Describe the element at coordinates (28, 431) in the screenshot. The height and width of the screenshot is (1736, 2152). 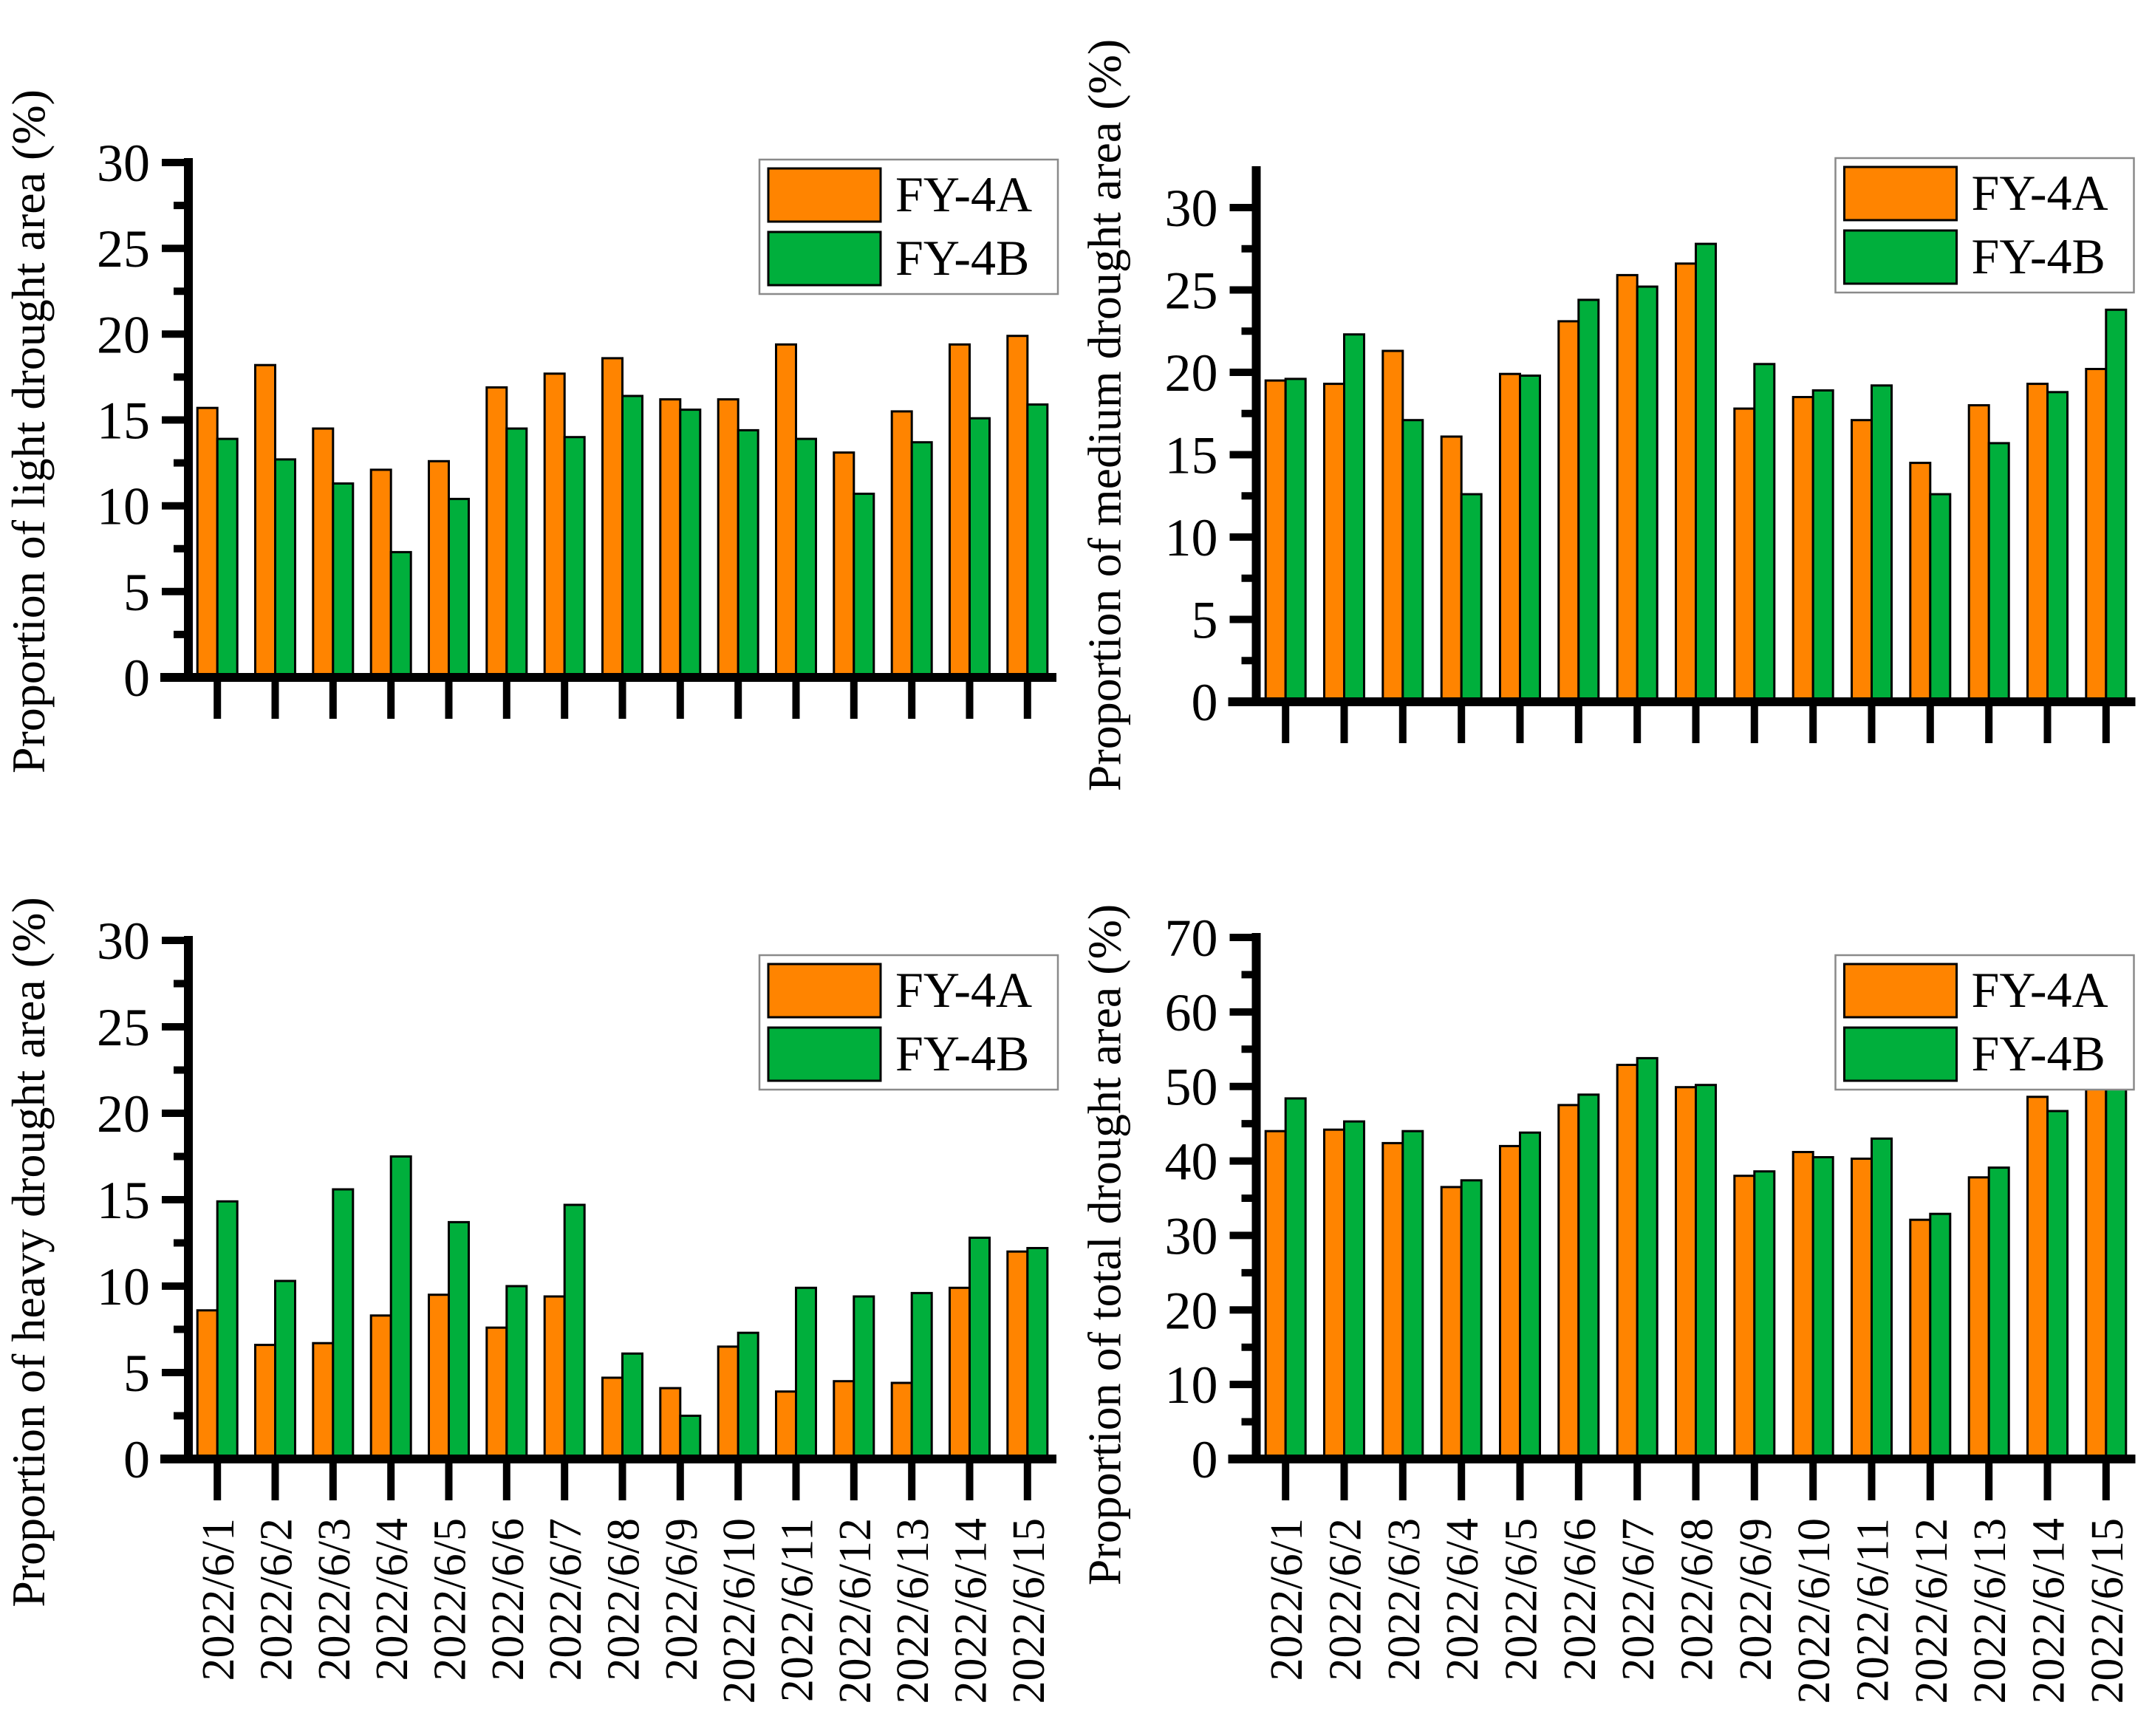
I see `y-axis-title: Proportion of light drought area (%)` at that location.